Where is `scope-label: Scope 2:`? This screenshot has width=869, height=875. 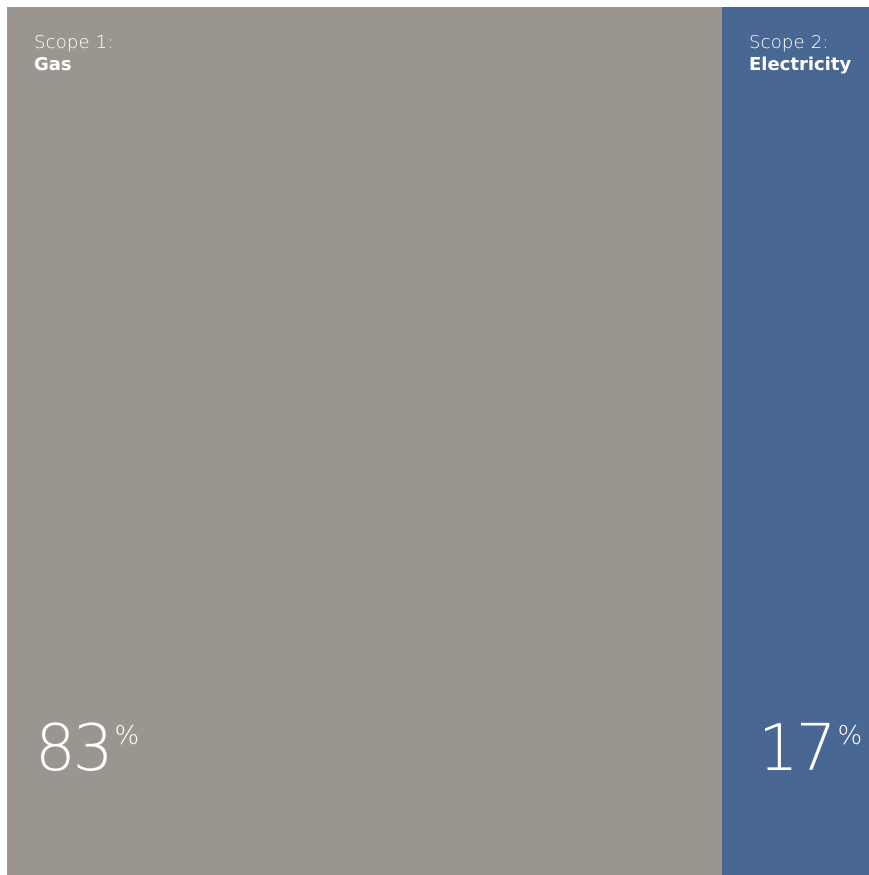
scope-label: Scope 2: is located at coordinates (800, 43).